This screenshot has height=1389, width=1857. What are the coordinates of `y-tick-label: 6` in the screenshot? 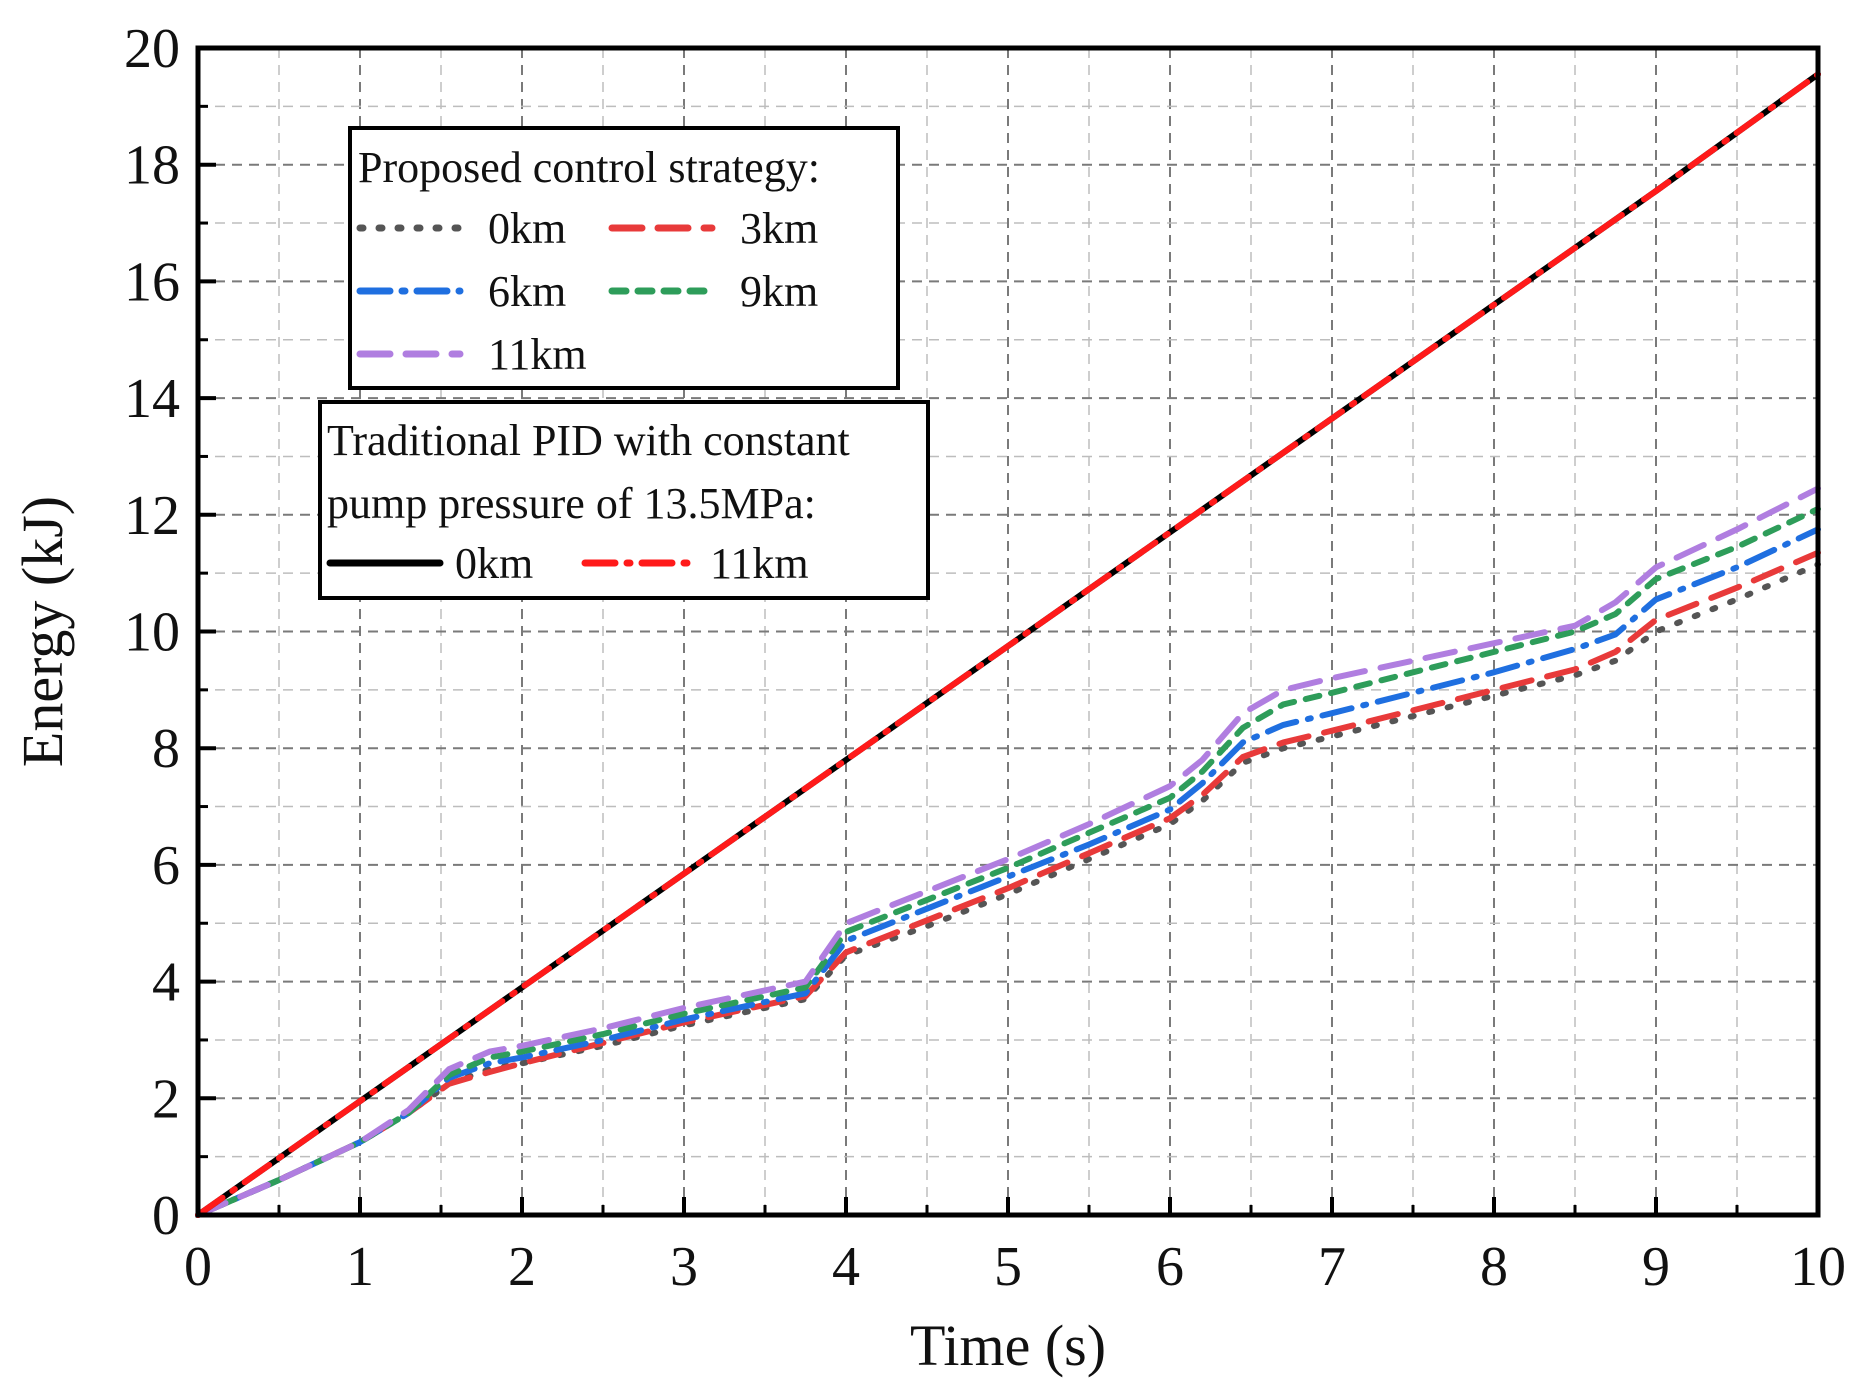 It's located at (166, 866).